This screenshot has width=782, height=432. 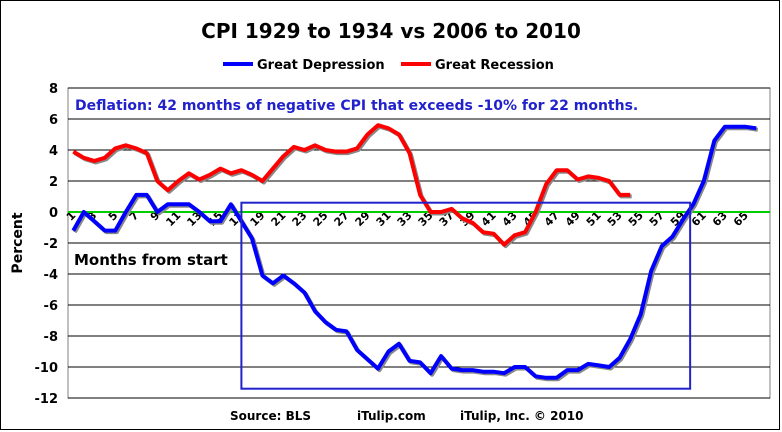 What do you see at coordinates (494, 65) in the screenshot?
I see `legend-label-great-recession: Great Recession` at bounding box center [494, 65].